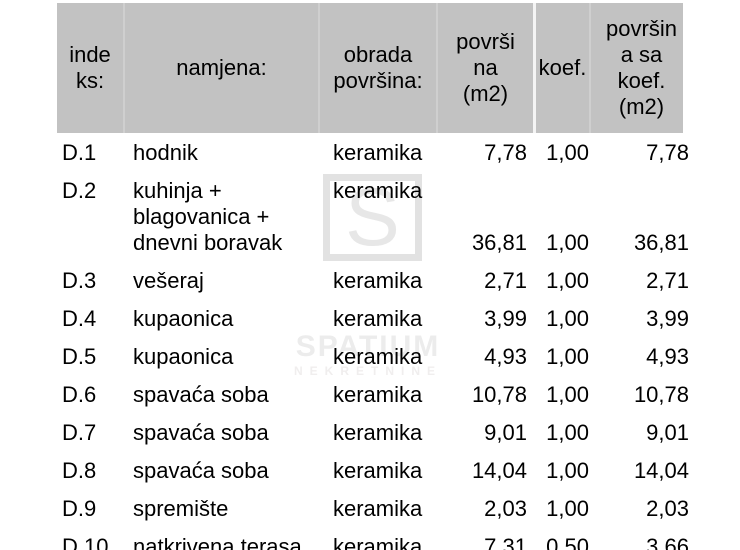 Image resolution: width=740 pixels, height=550 pixels. I want to click on cell-povrsina-sa-koef: 4,93, so click(667, 356).